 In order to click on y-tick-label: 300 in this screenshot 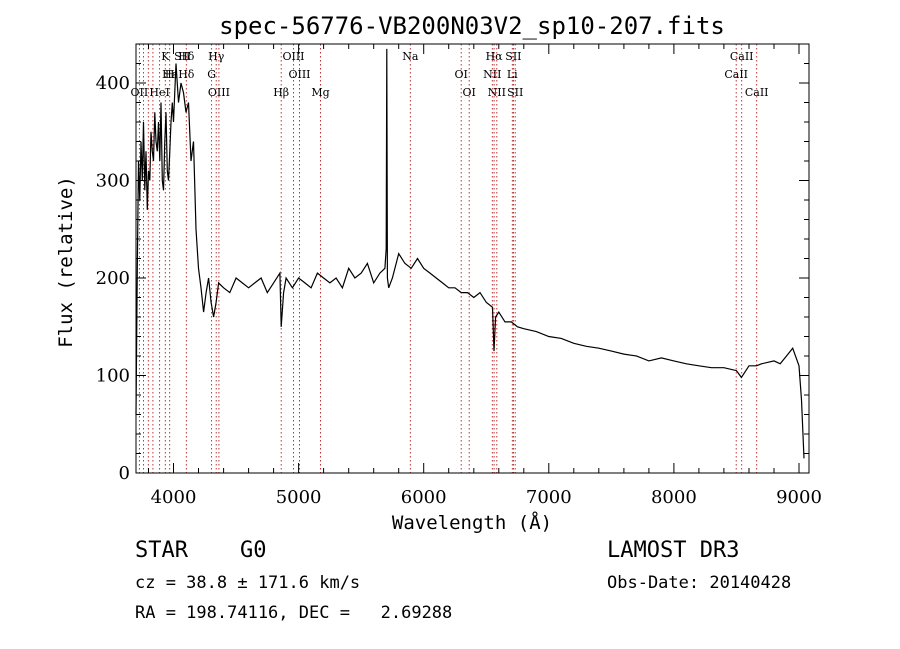, I will do `click(113, 181)`.